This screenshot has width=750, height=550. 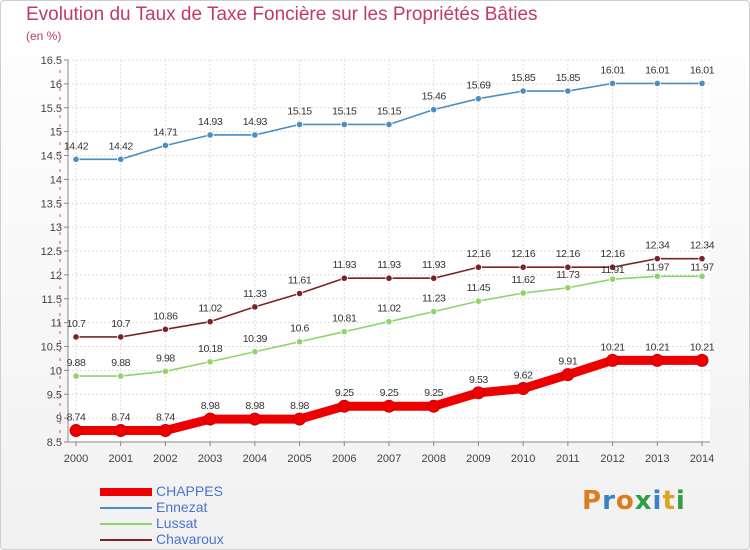 I want to click on x-tick-label: 2009, so click(x=478, y=459).